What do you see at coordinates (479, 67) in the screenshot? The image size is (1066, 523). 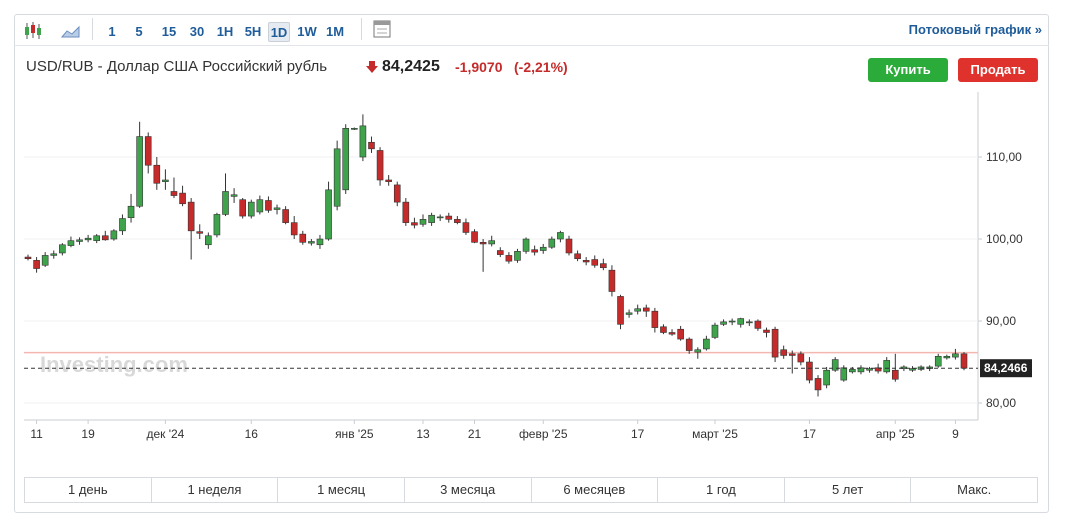 I see `change: -1,9070` at bounding box center [479, 67].